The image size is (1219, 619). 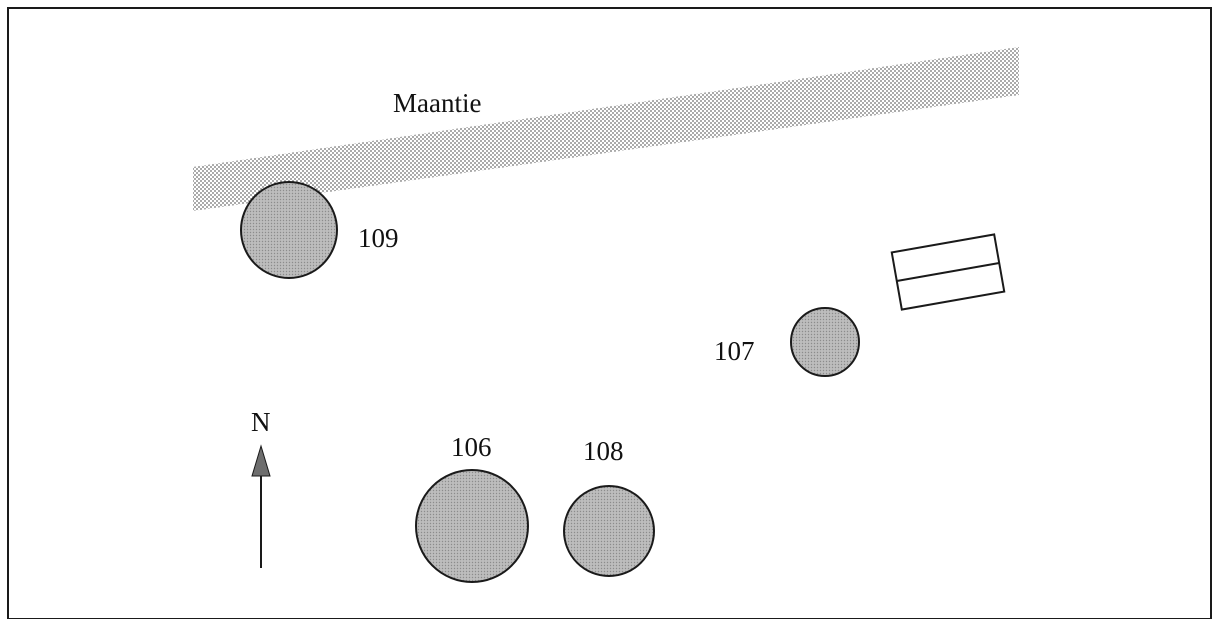 I want to click on feature-109-label: 109, so click(x=378, y=238).